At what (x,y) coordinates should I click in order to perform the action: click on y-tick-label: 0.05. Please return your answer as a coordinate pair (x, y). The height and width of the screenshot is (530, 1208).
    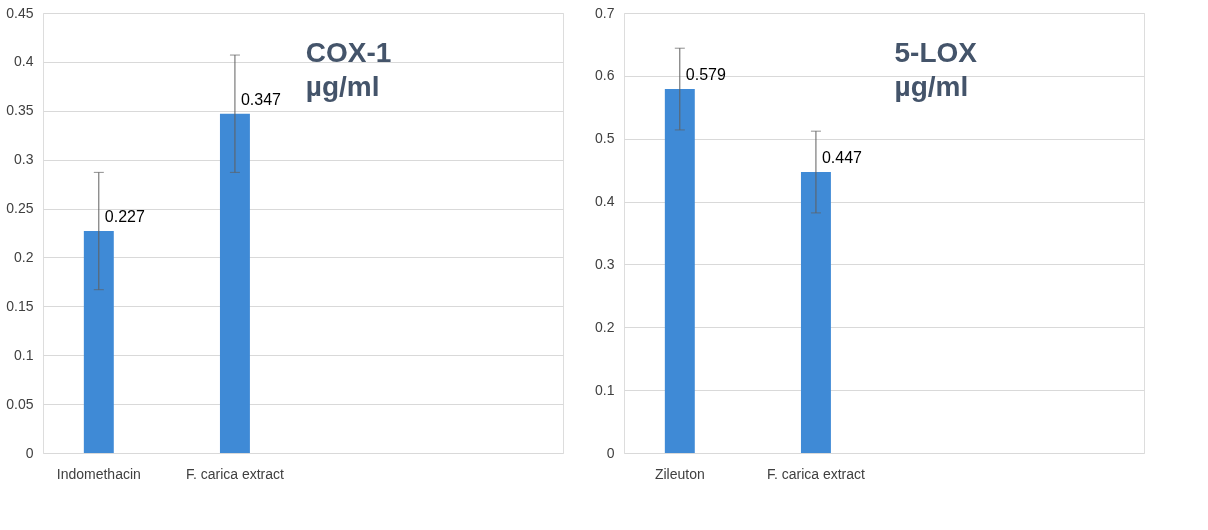
    Looking at the image, I should click on (20, 403).